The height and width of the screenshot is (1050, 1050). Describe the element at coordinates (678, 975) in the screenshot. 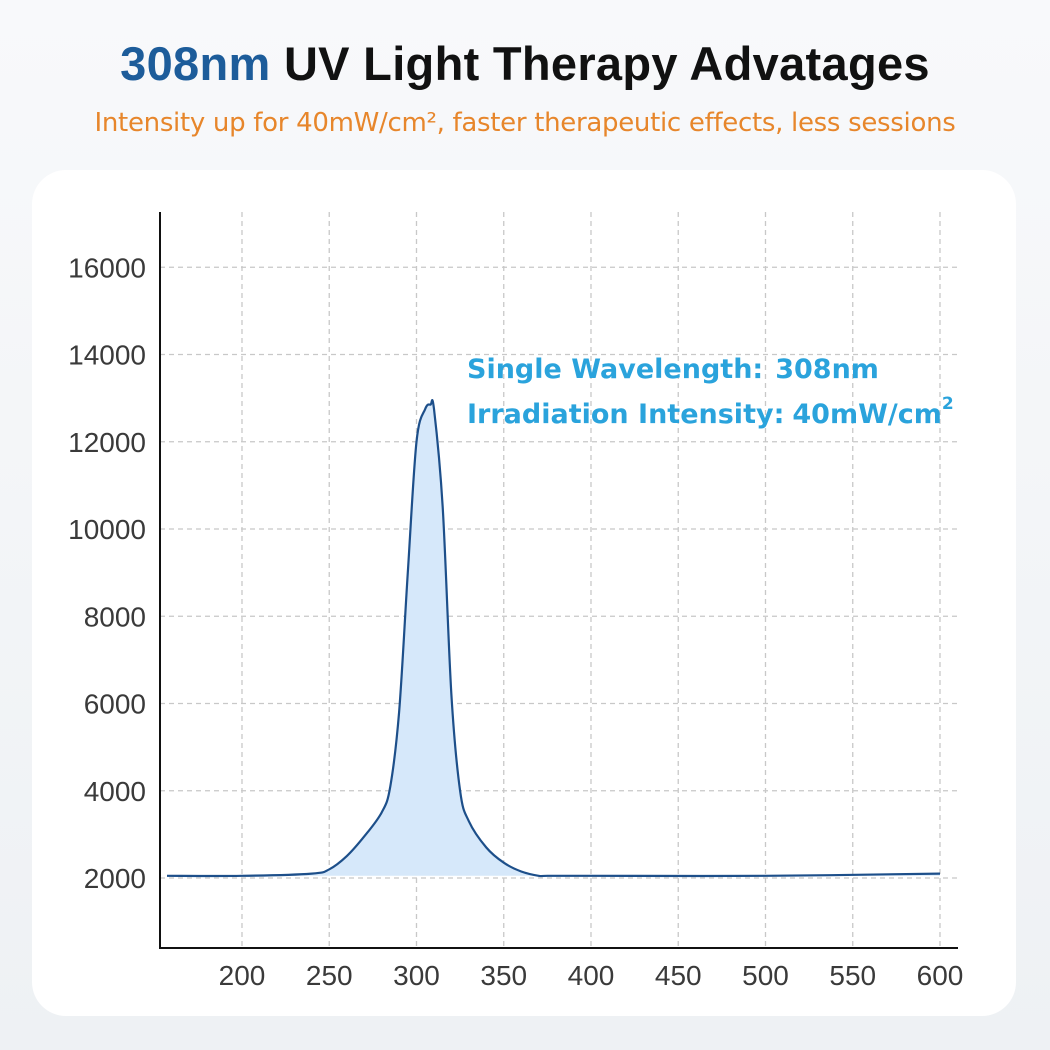

I see `x-tick-label: 450` at that location.